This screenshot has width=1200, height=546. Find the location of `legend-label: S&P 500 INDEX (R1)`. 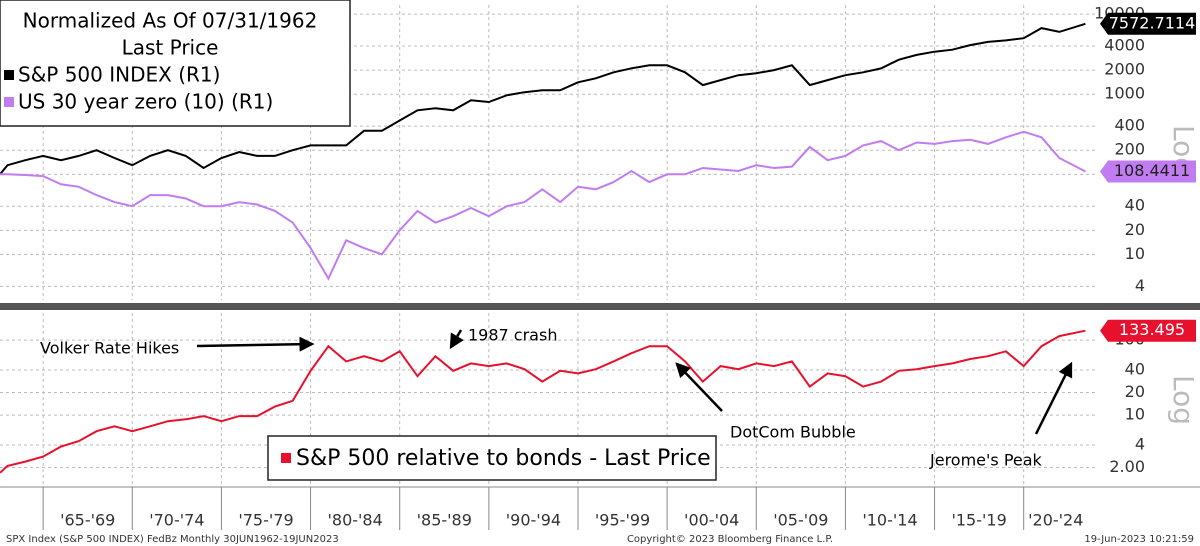

legend-label: S&P 500 INDEX (R1) is located at coordinates (119, 75).